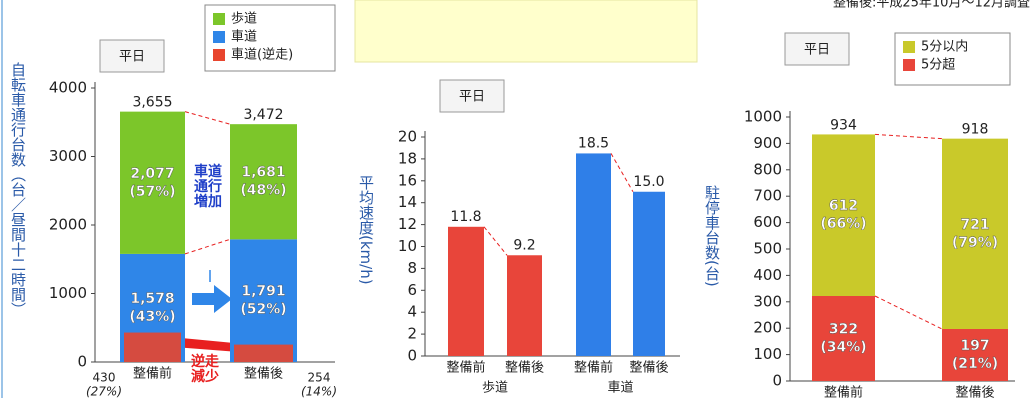 Image resolution: width=1033 pixels, height=398 pixels. What do you see at coordinates (263, 173) in the screenshot?
I see `value-label: 1,681` at bounding box center [263, 173].